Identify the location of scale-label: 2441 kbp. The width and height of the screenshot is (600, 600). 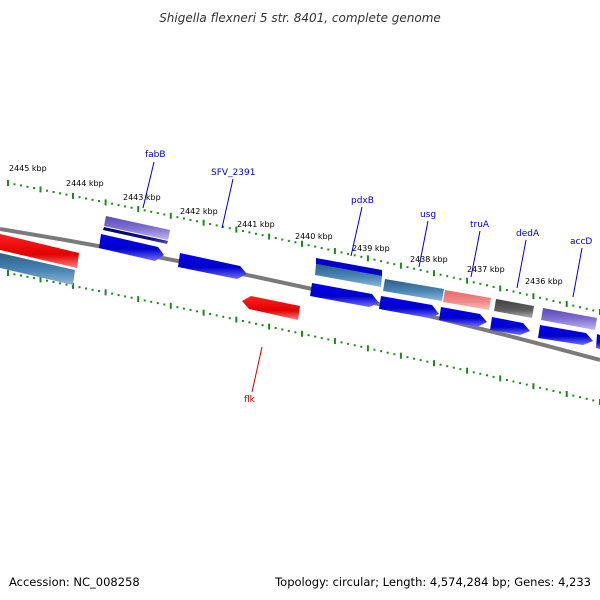
(256, 224).